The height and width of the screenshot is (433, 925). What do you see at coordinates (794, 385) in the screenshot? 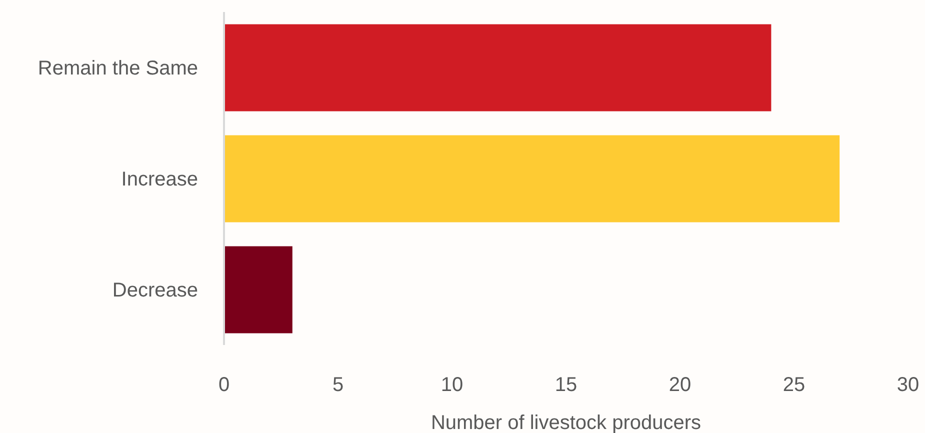
I see `x-tick-label: 25` at bounding box center [794, 385].